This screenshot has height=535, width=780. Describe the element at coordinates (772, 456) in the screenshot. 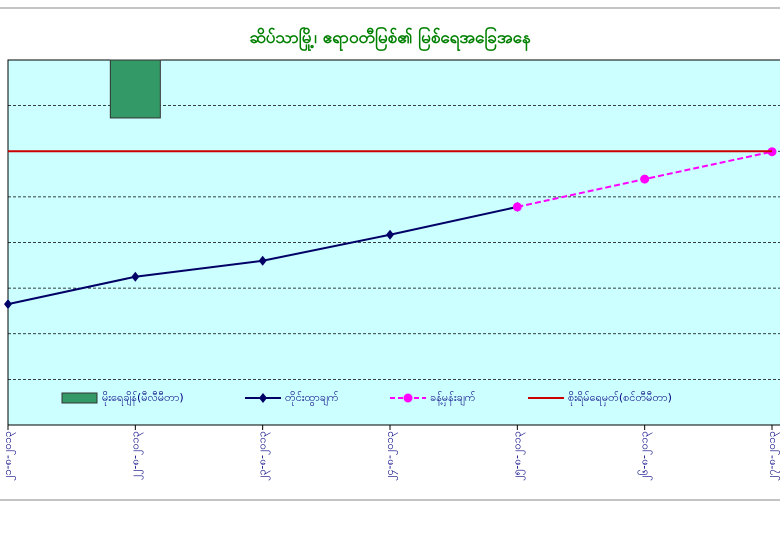

I see `x-tick-label: ၂၇-၈-၂၀၁၃` at that location.